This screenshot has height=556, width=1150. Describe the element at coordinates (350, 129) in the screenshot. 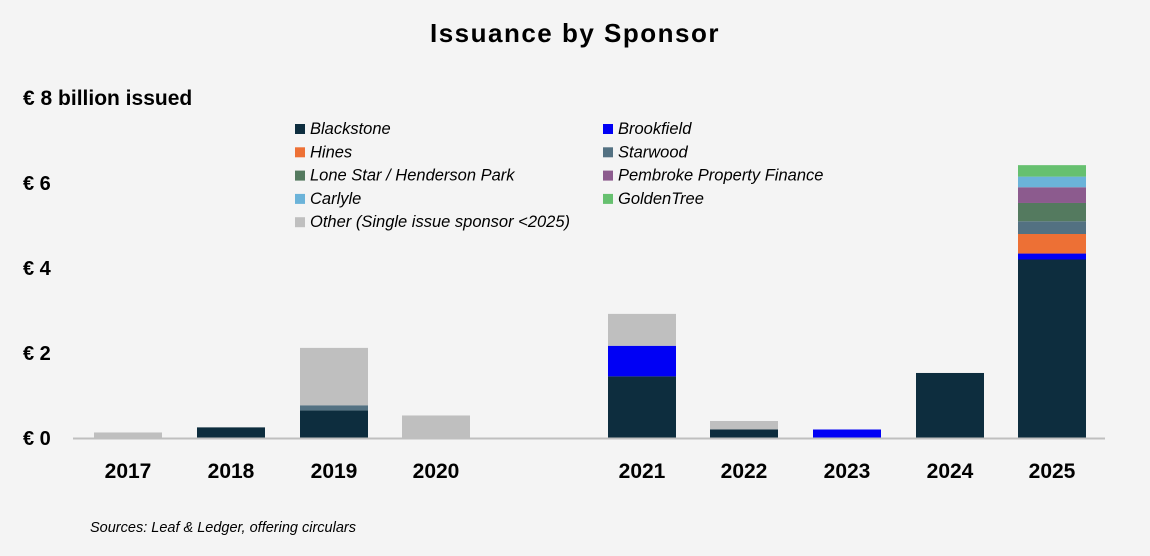

I see `legend-label: Blackstone` at that location.